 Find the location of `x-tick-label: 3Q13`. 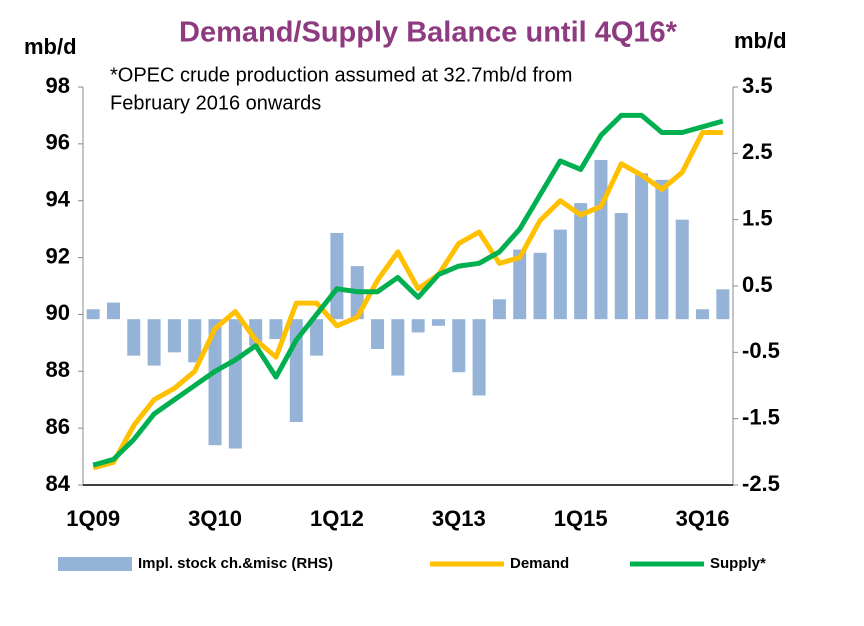

x-tick-label: 3Q13 is located at coordinates (459, 518).